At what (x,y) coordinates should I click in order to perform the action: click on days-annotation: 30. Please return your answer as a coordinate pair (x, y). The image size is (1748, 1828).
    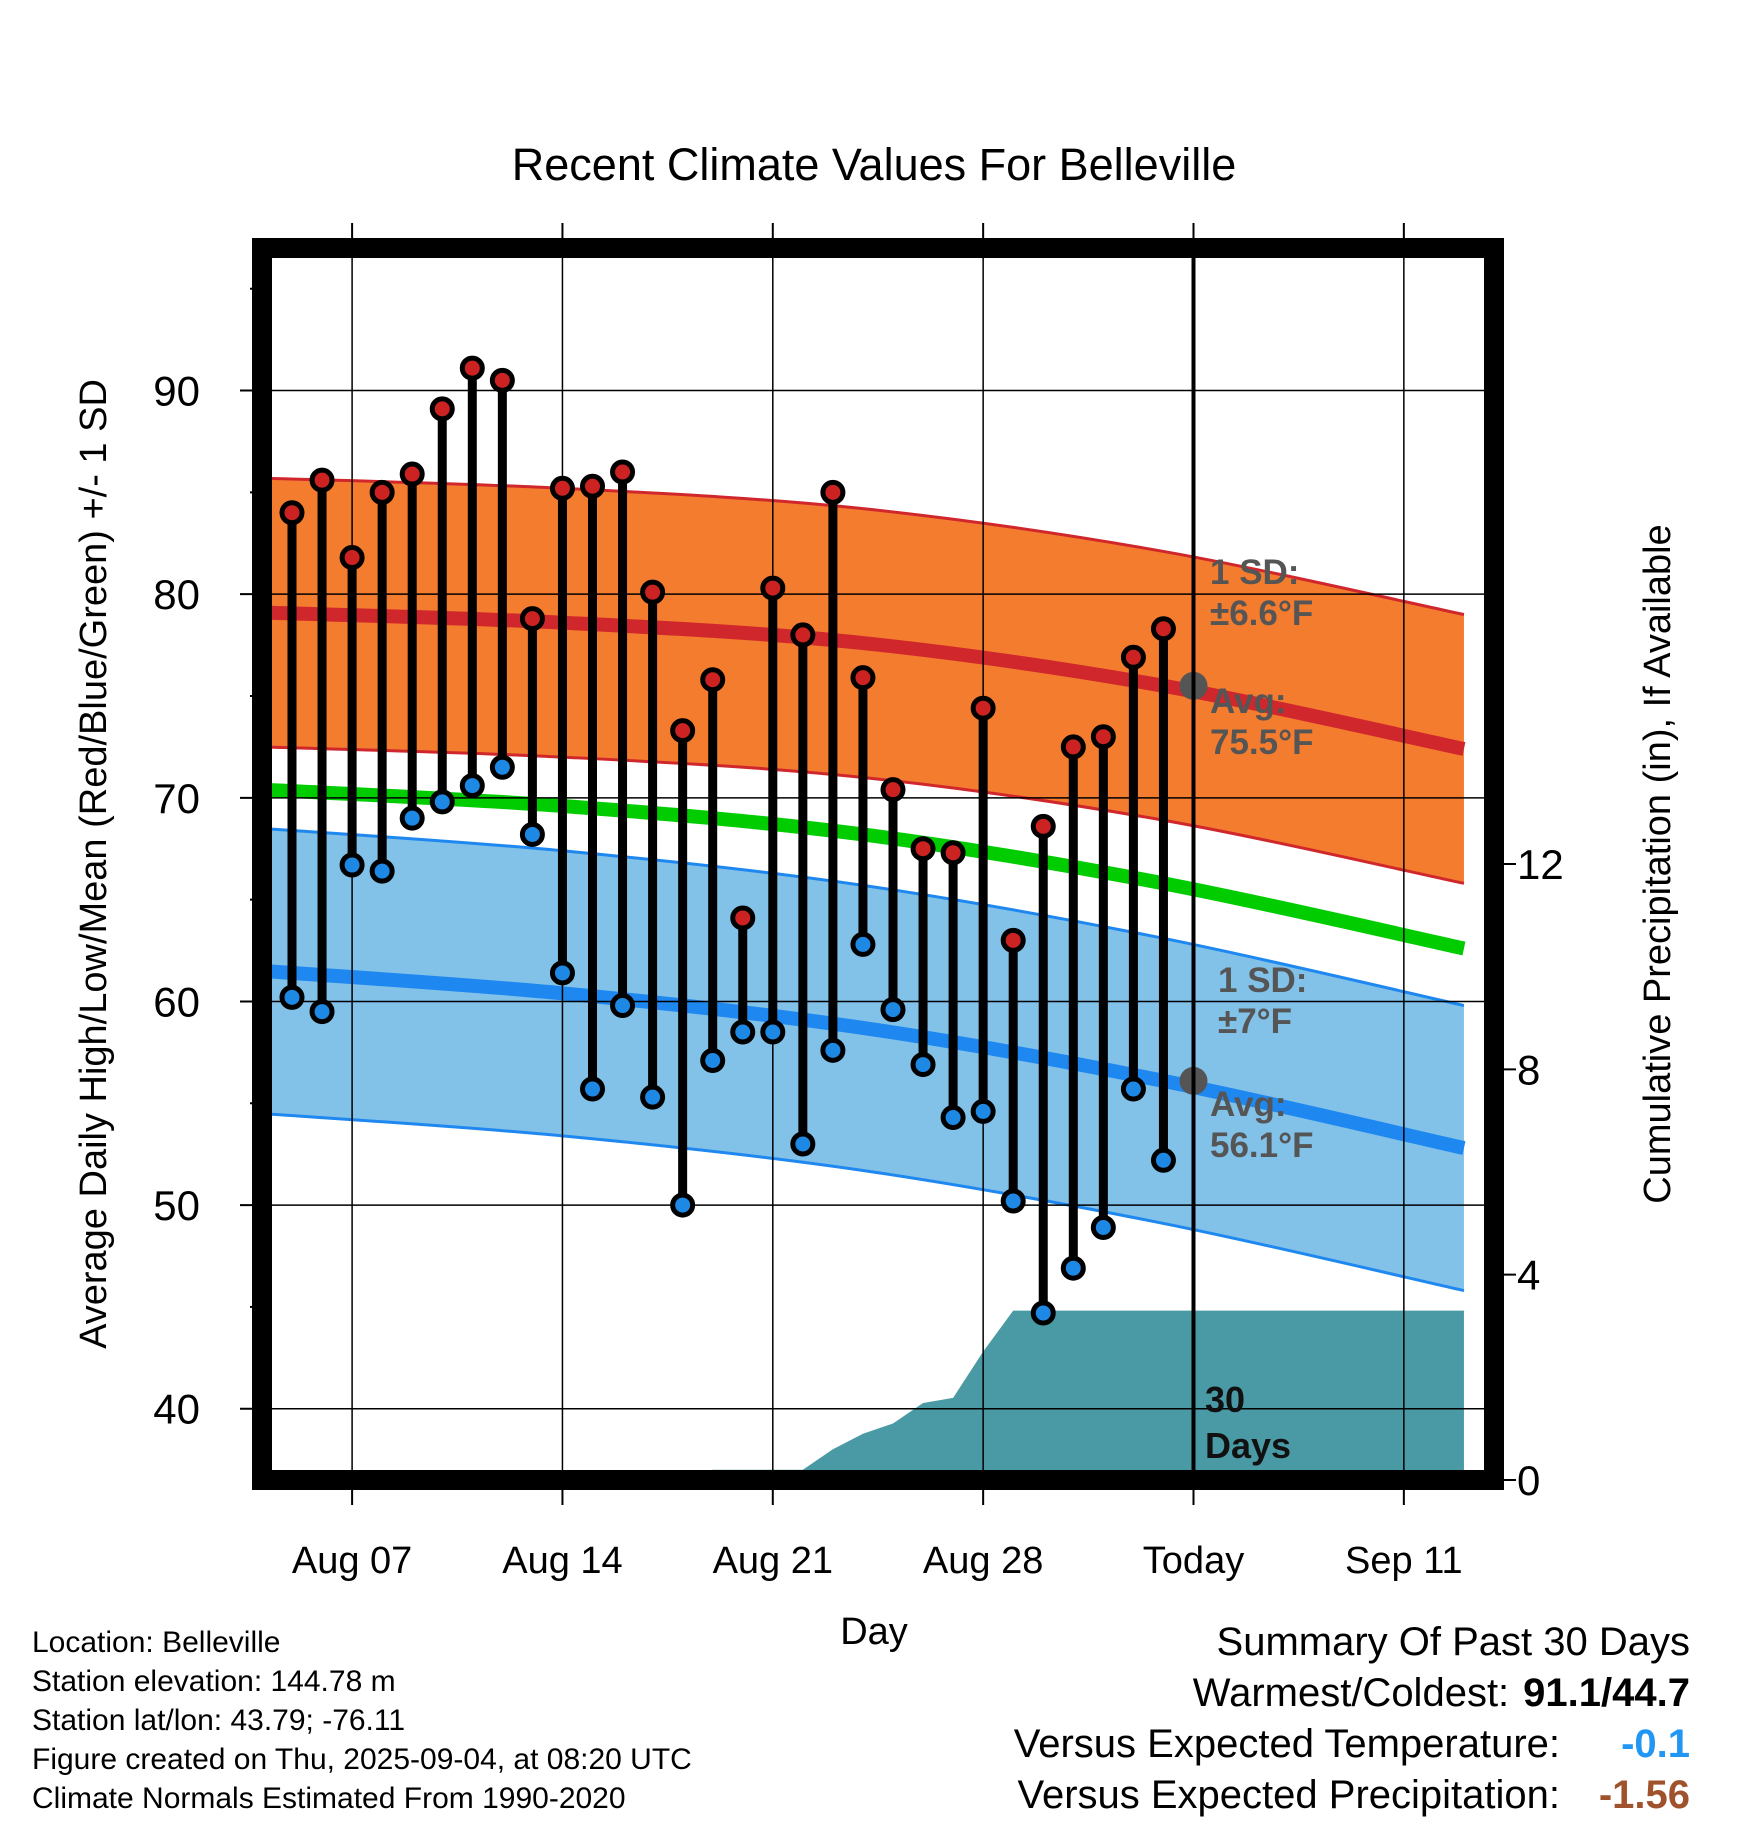
    Looking at the image, I should click on (1225, 1399).